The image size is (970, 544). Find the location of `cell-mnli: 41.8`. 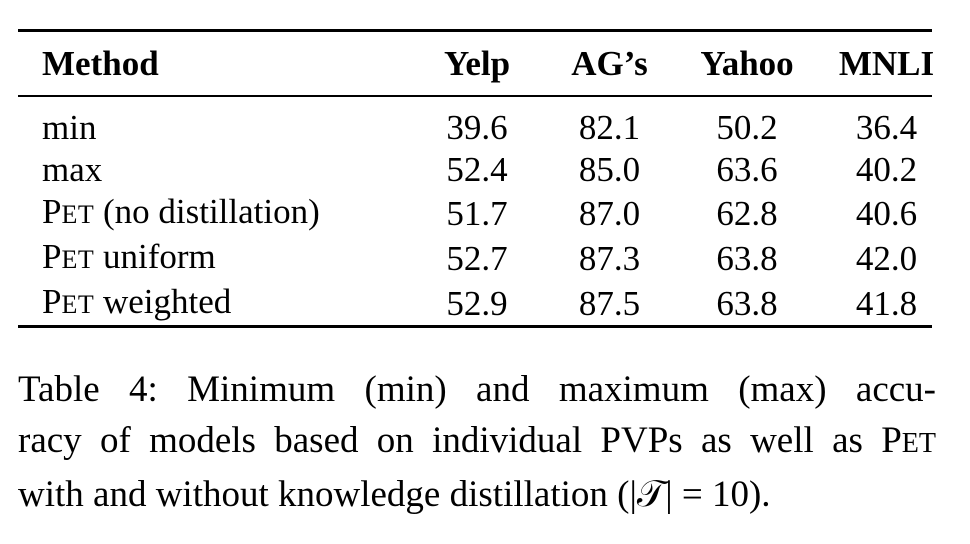

cell-mnli: 41.8 is located at coordinates (886, 303).